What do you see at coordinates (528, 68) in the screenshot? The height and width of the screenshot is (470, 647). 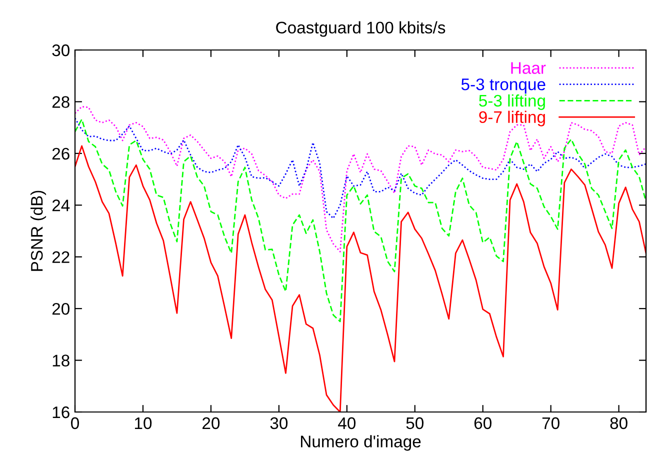 I see `legend-label: Haar` at bounding box center [528, 68].